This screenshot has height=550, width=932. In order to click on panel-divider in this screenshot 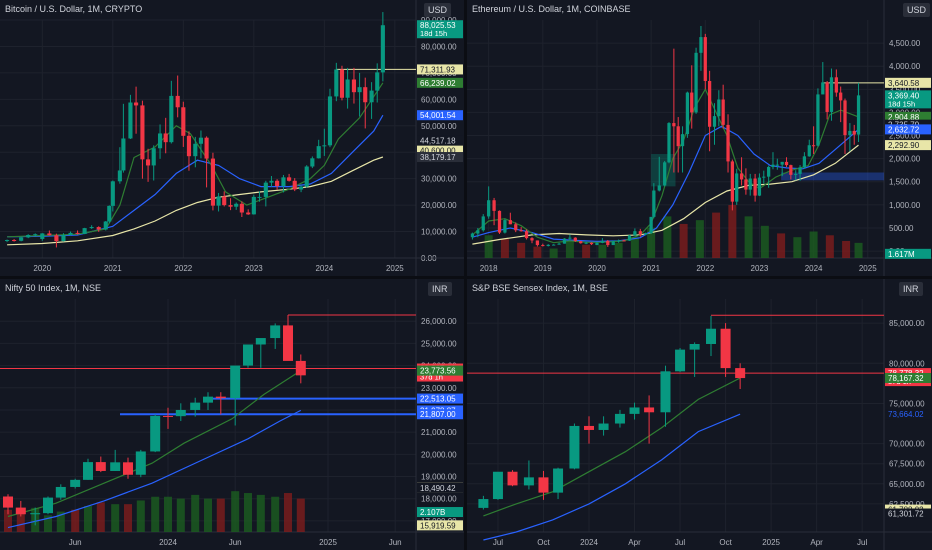, I will do `click(466, 277)`.